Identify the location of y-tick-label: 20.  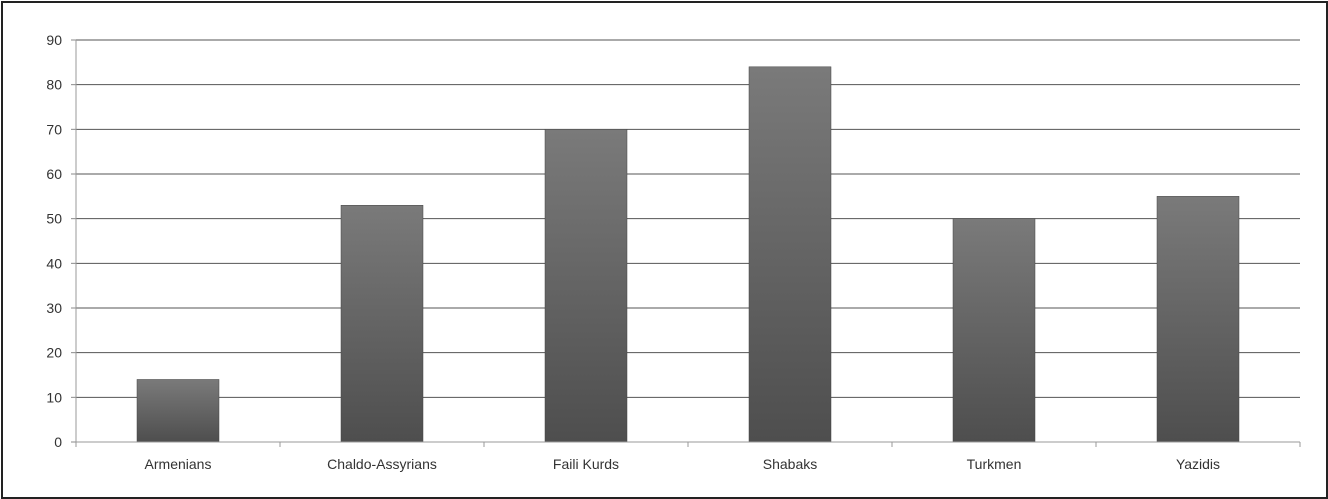
(54, 353).